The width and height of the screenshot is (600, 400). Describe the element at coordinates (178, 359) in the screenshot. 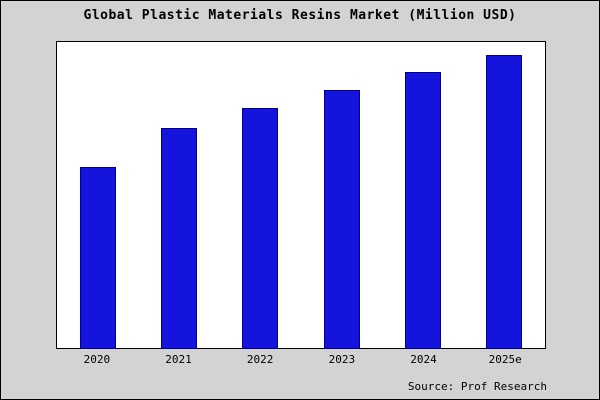

I see `x-tick-label: 2021` at that location.